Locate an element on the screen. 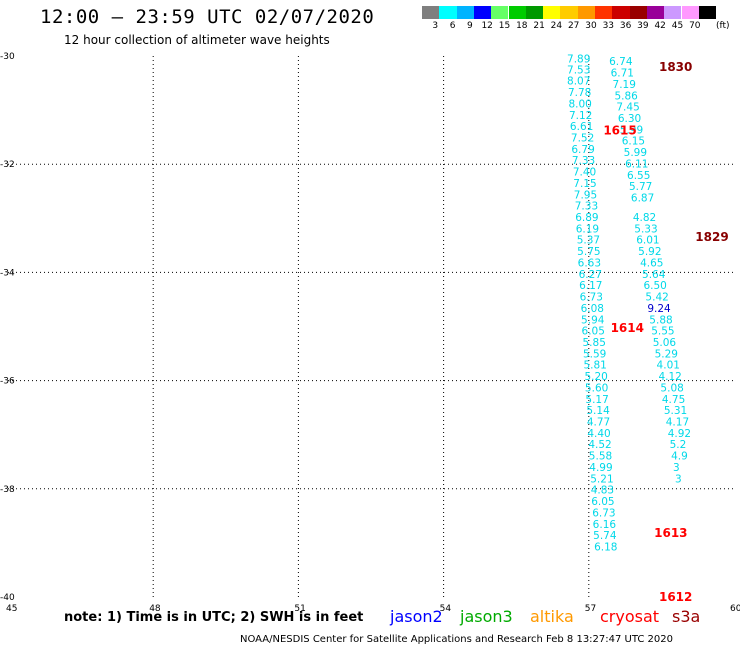  legend-label: 15 is located at coordinates (504, 26).